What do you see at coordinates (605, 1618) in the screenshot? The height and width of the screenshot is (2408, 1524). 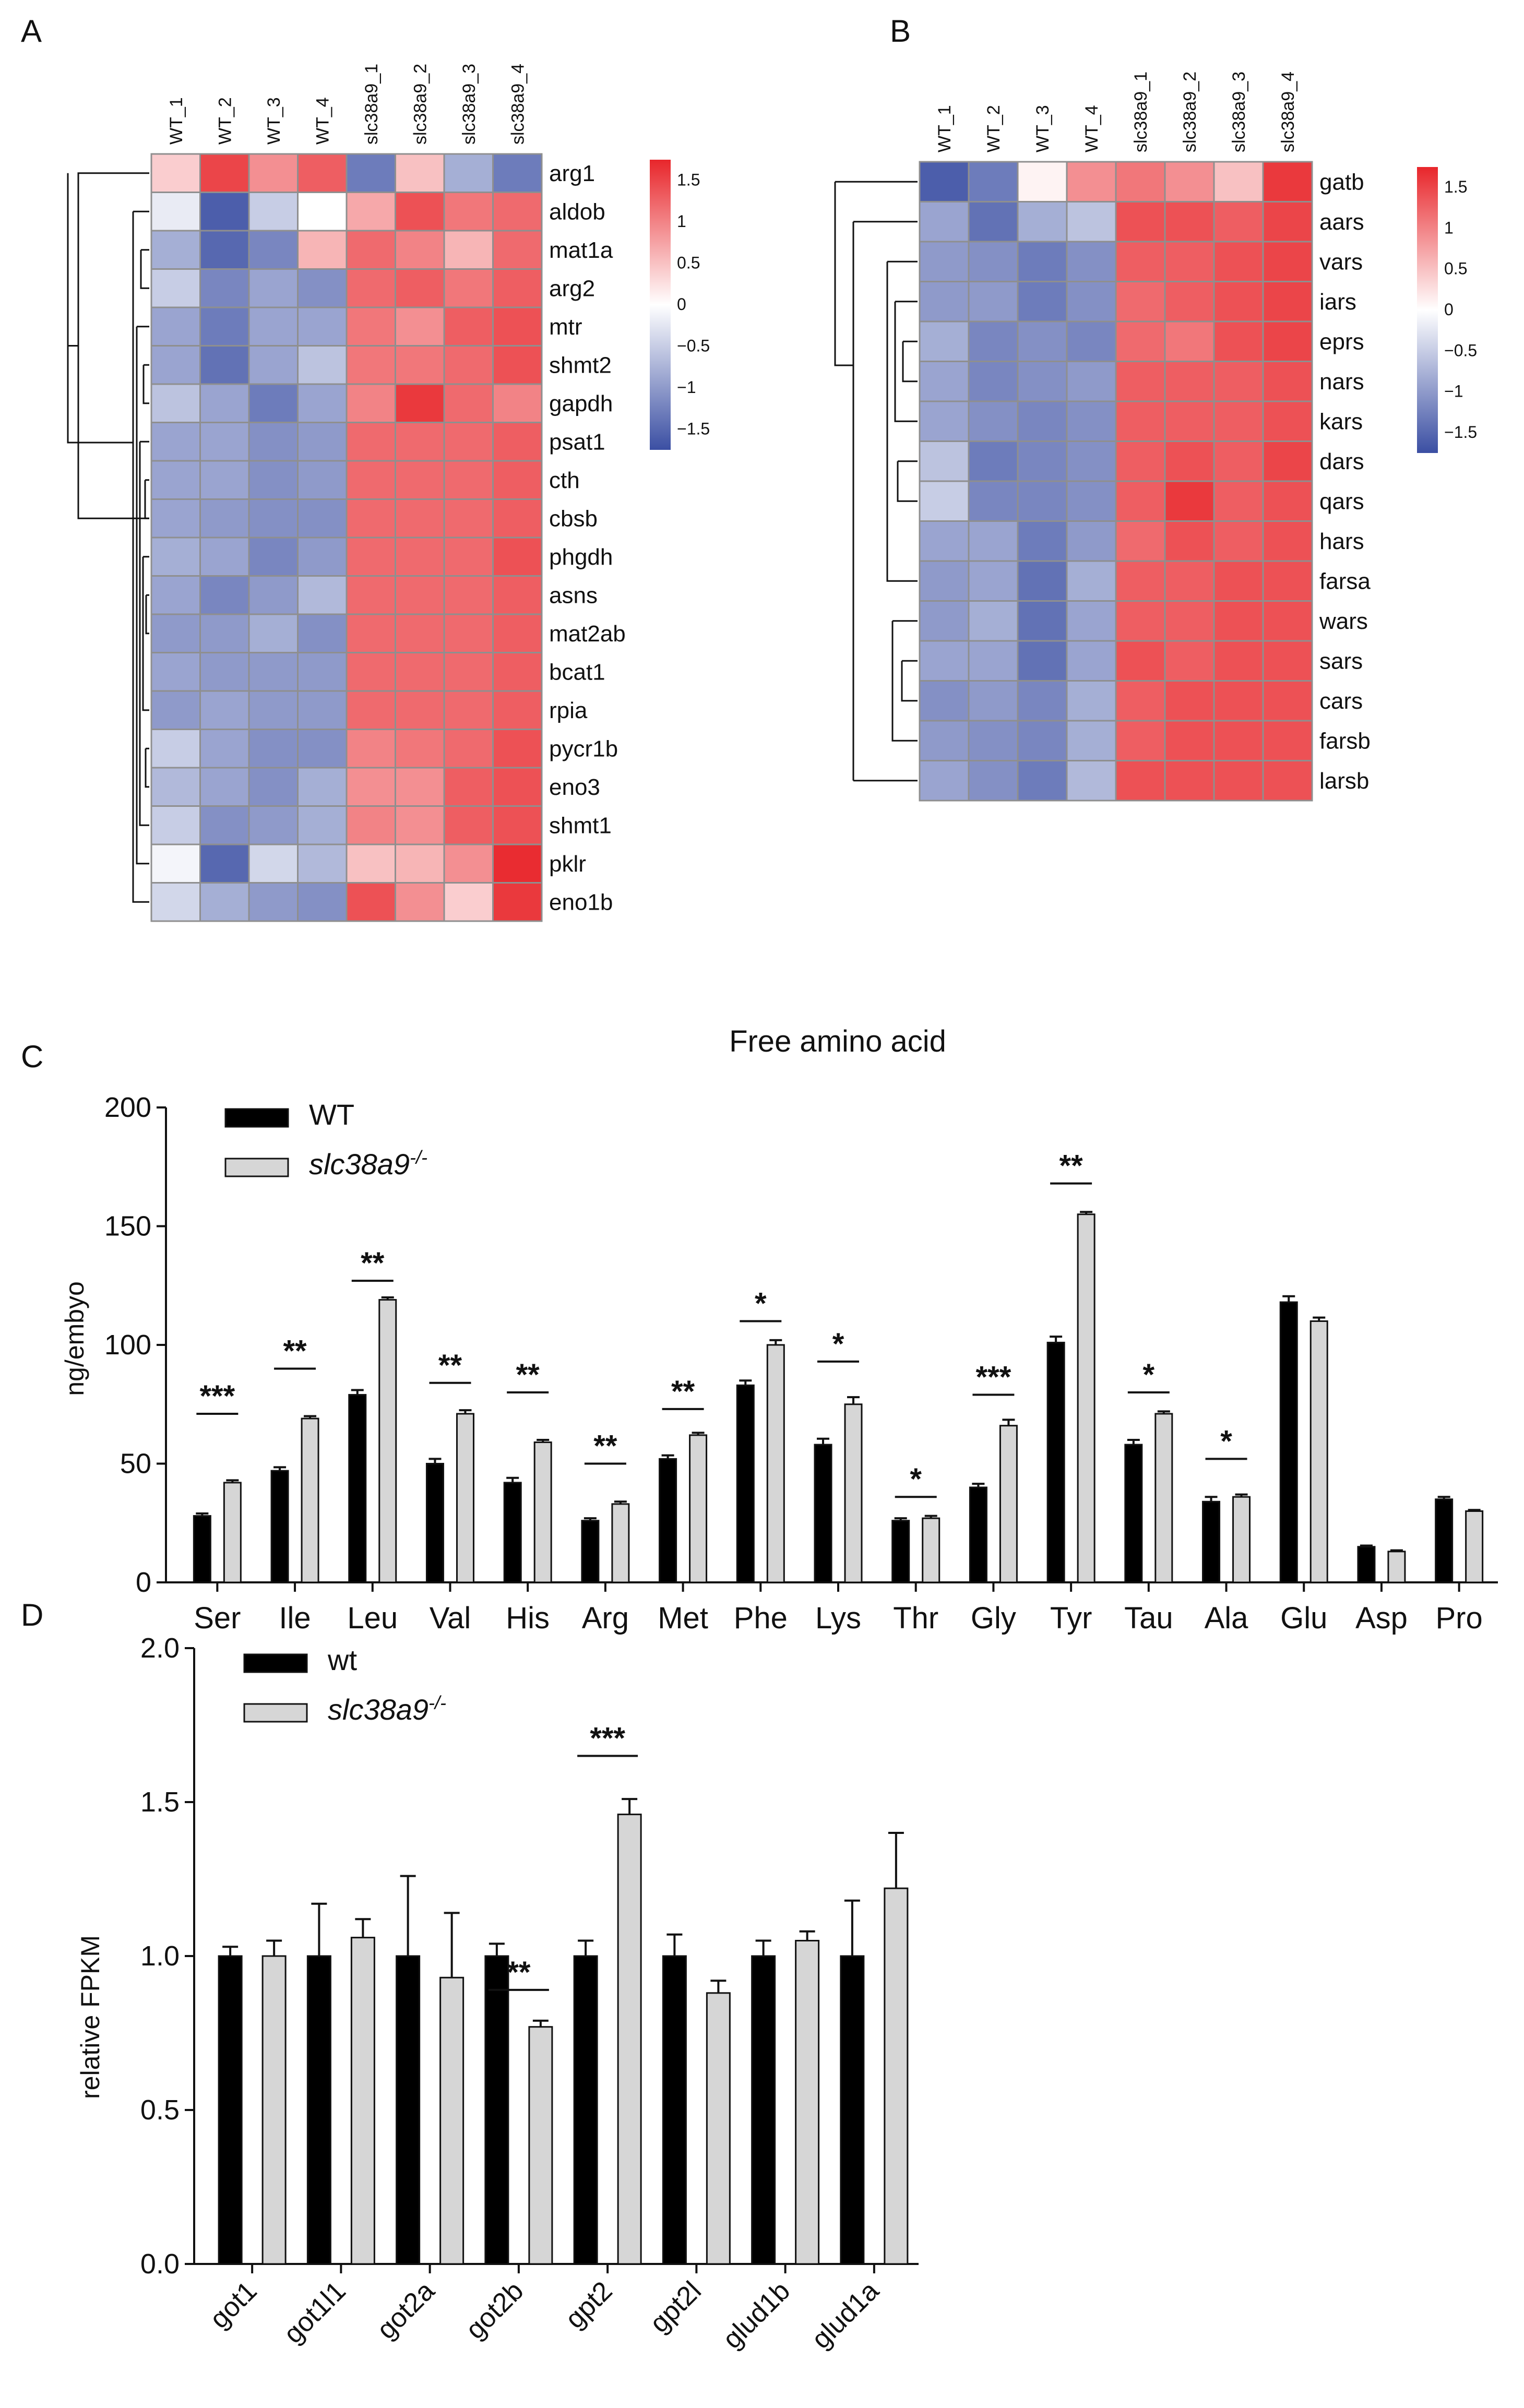 I see `x-tick-label: Arg` at bounding box center [605, 1618].